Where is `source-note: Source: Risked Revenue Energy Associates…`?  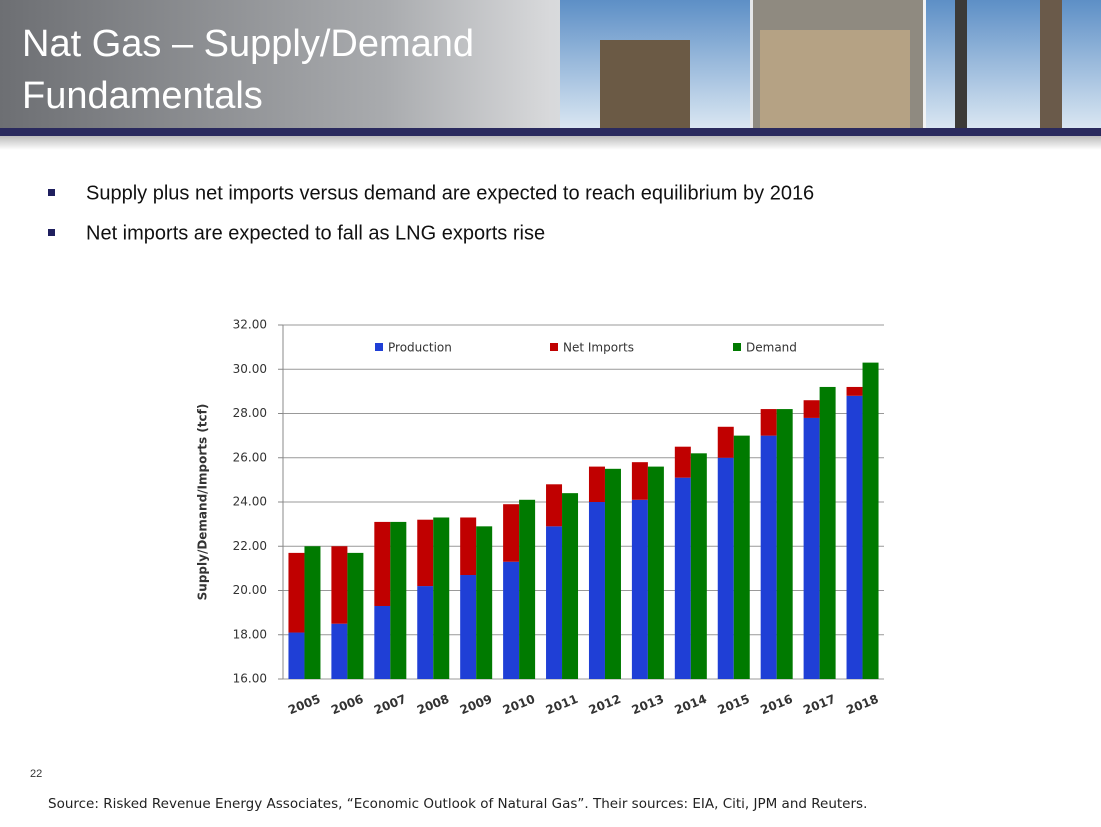 source-note: Source: Risked Revenue Energy Associates… is located at coordinates (457, 804).